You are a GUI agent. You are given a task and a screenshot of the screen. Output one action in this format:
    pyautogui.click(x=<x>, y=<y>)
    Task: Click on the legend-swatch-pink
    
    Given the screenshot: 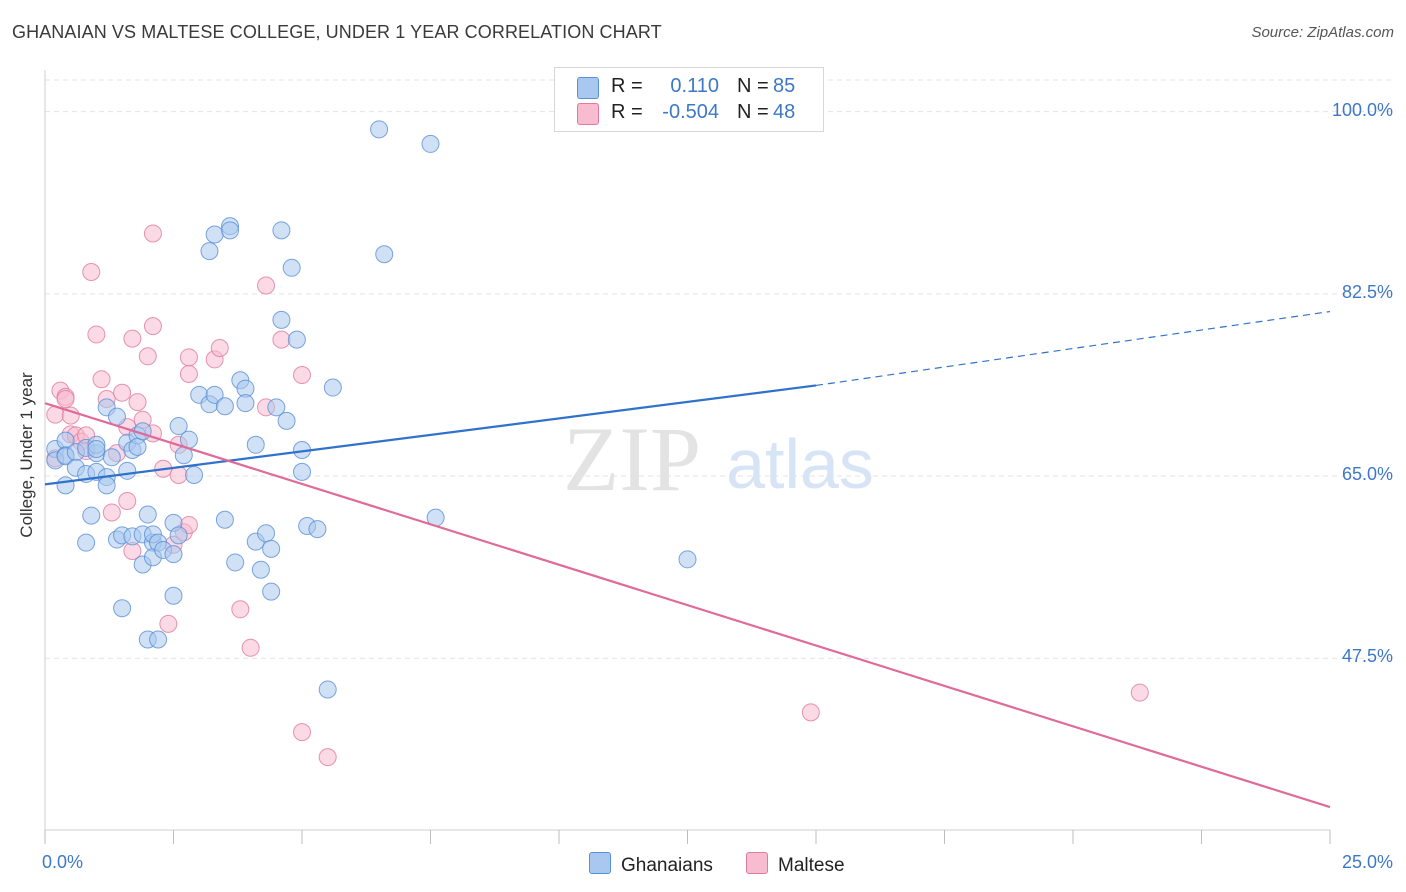 What is the action you would take?
    pyautogui.click(x=588, y=114)
    